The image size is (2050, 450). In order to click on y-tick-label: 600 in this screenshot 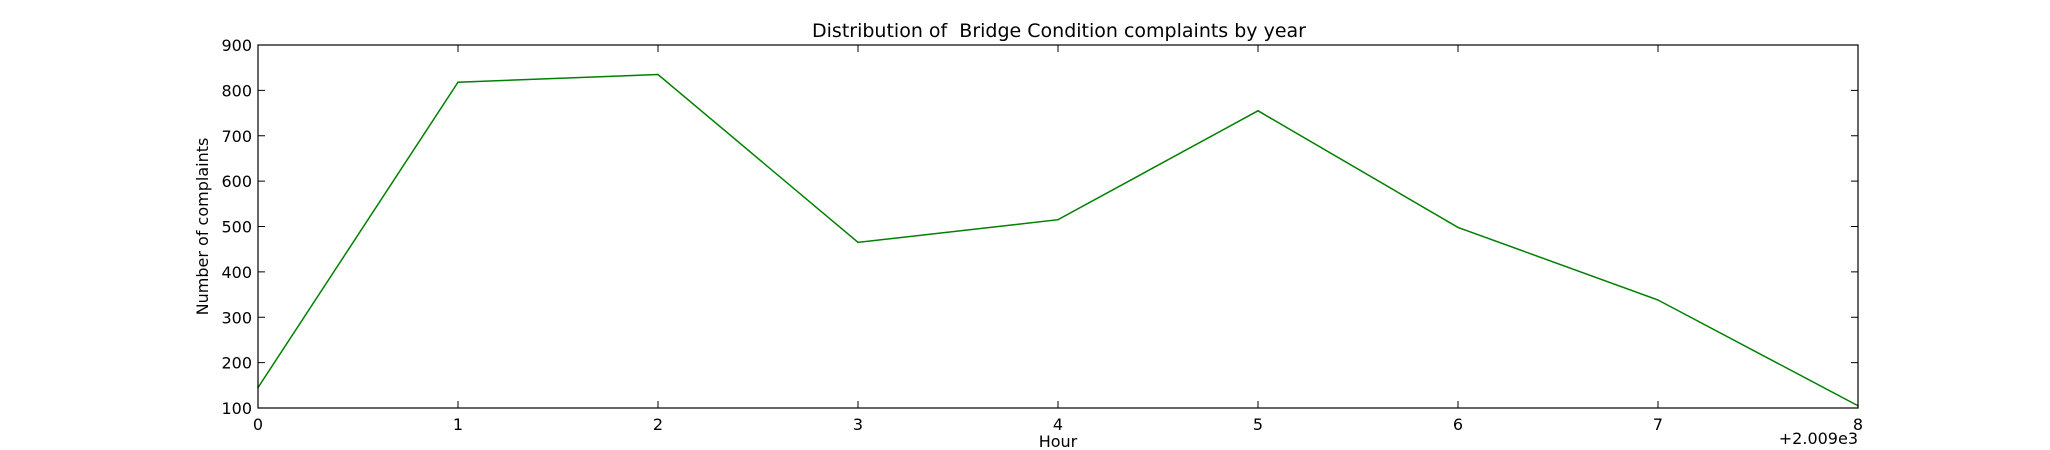, I will do `click(236, 181)`.